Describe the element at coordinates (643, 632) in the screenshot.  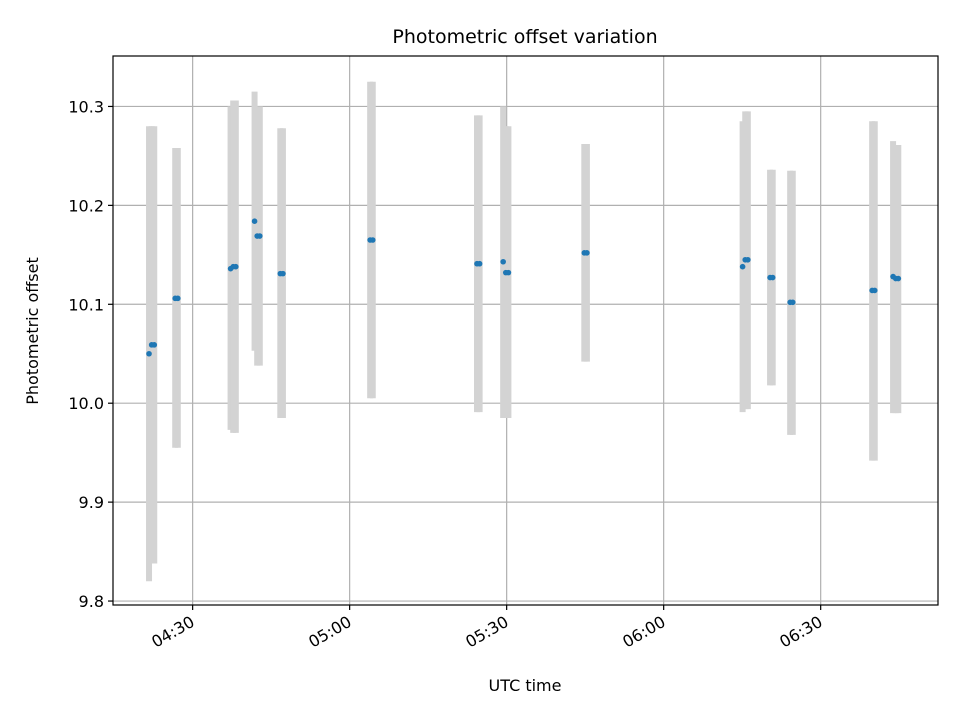
I see `x-tick-label: 06:00` at that location.